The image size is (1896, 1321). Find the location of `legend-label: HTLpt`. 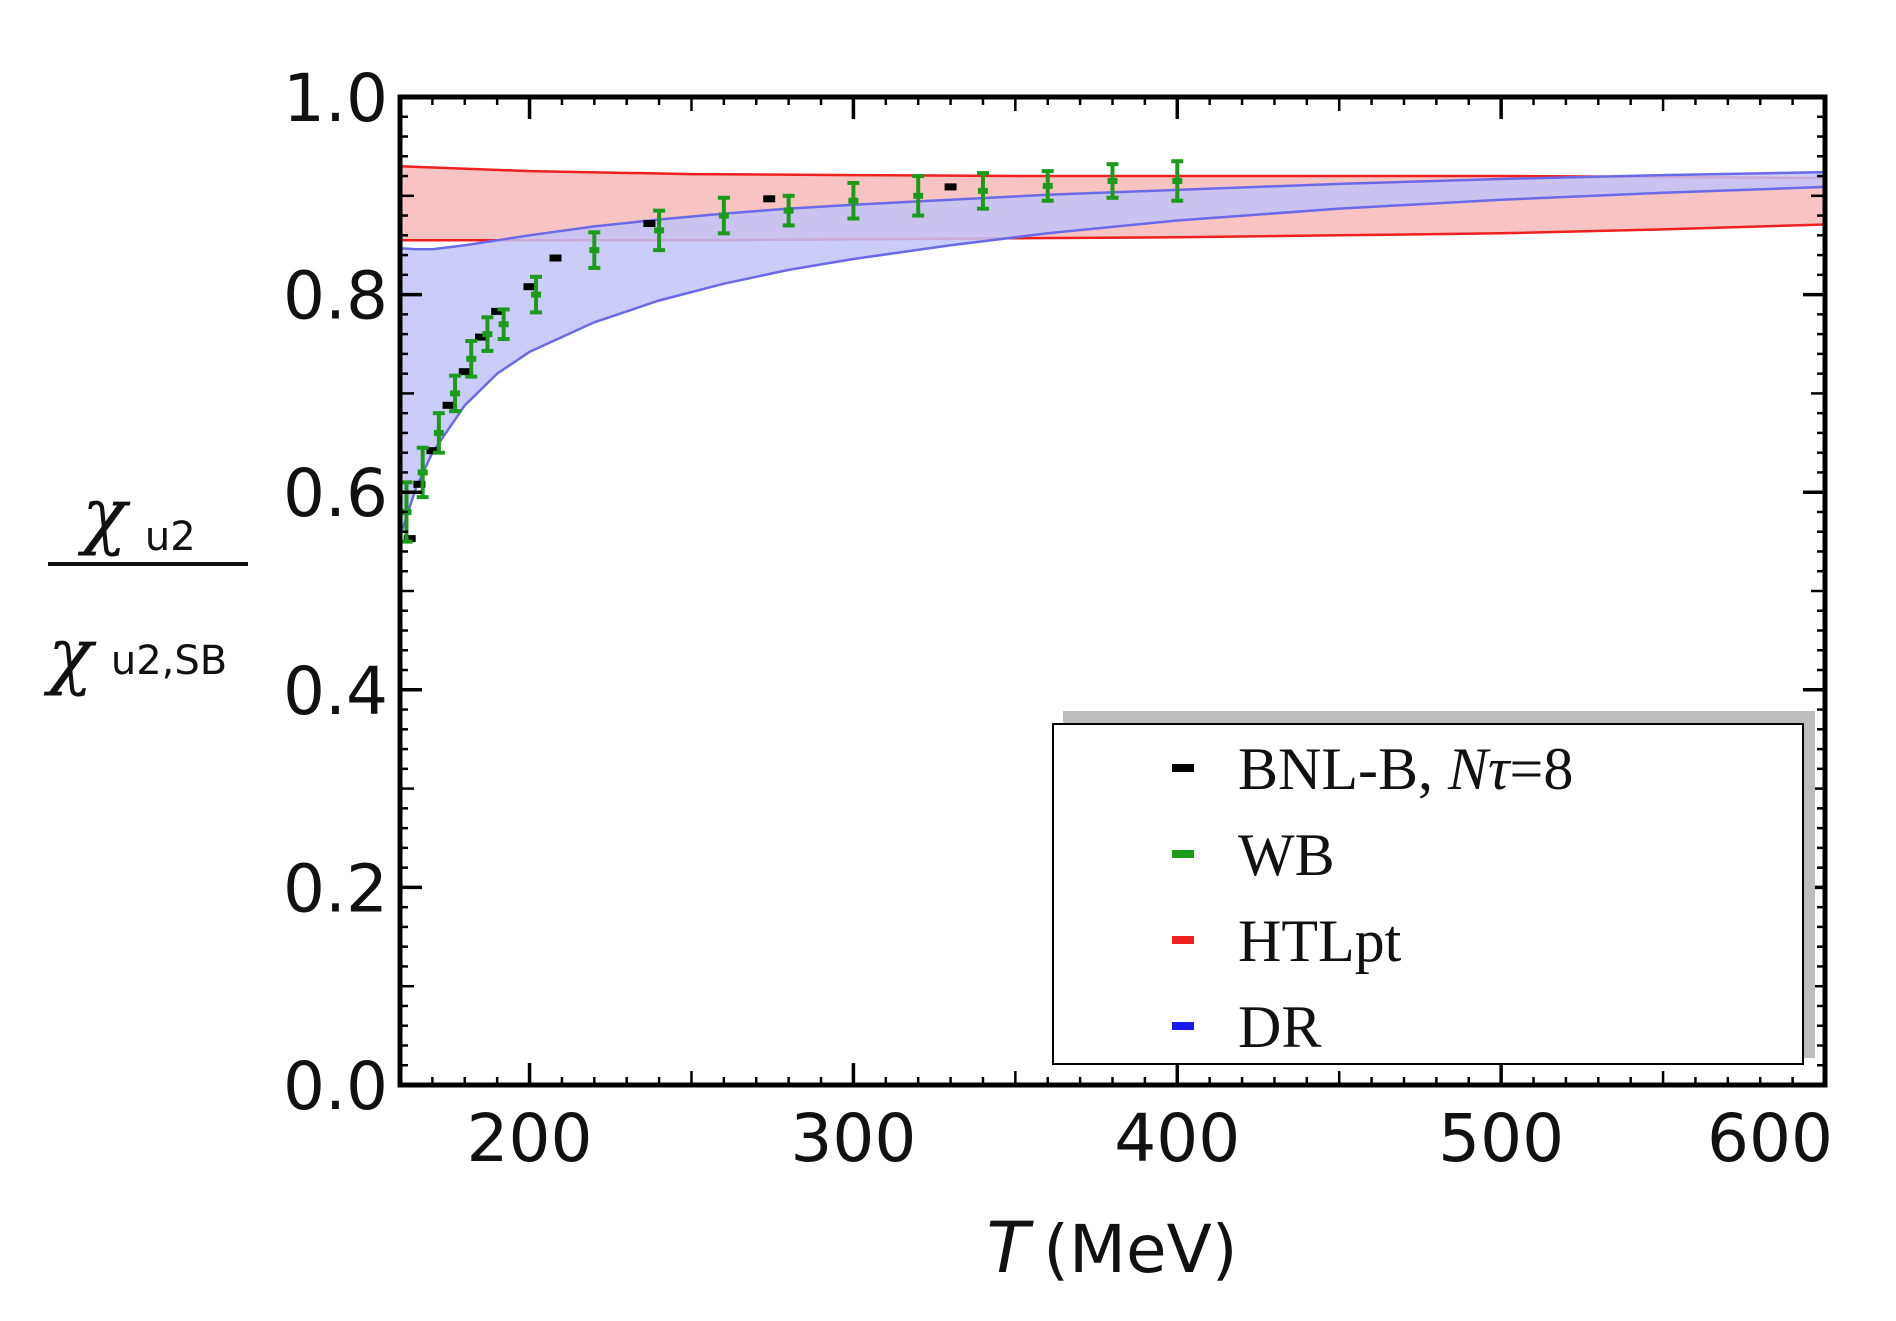

legend-label: HTLpt is located at coordinates (1320, 941).